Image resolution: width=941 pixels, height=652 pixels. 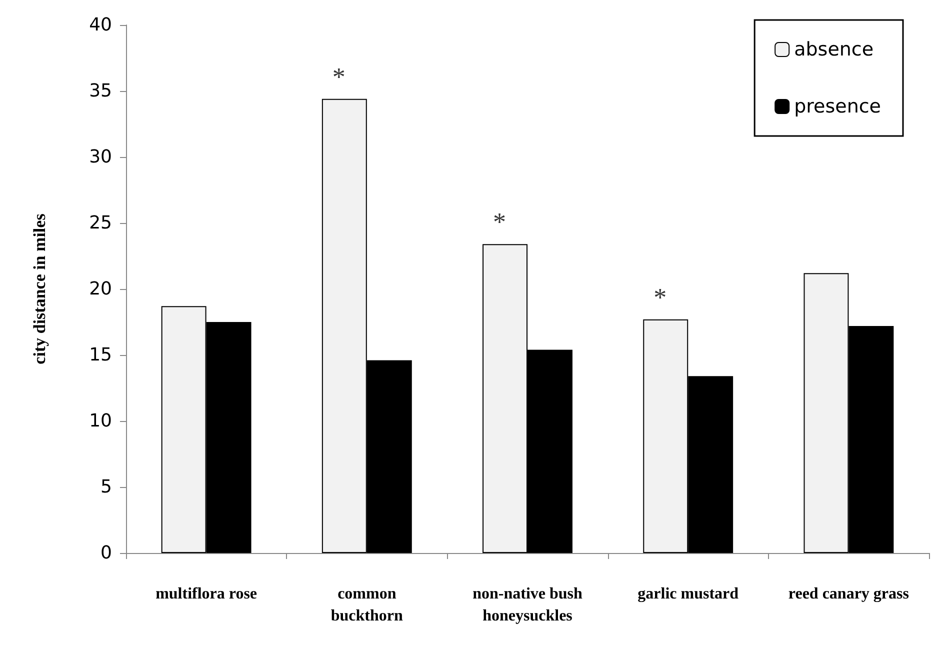 I want to click on y-tick-label: 25, so click(x=100, y=223).